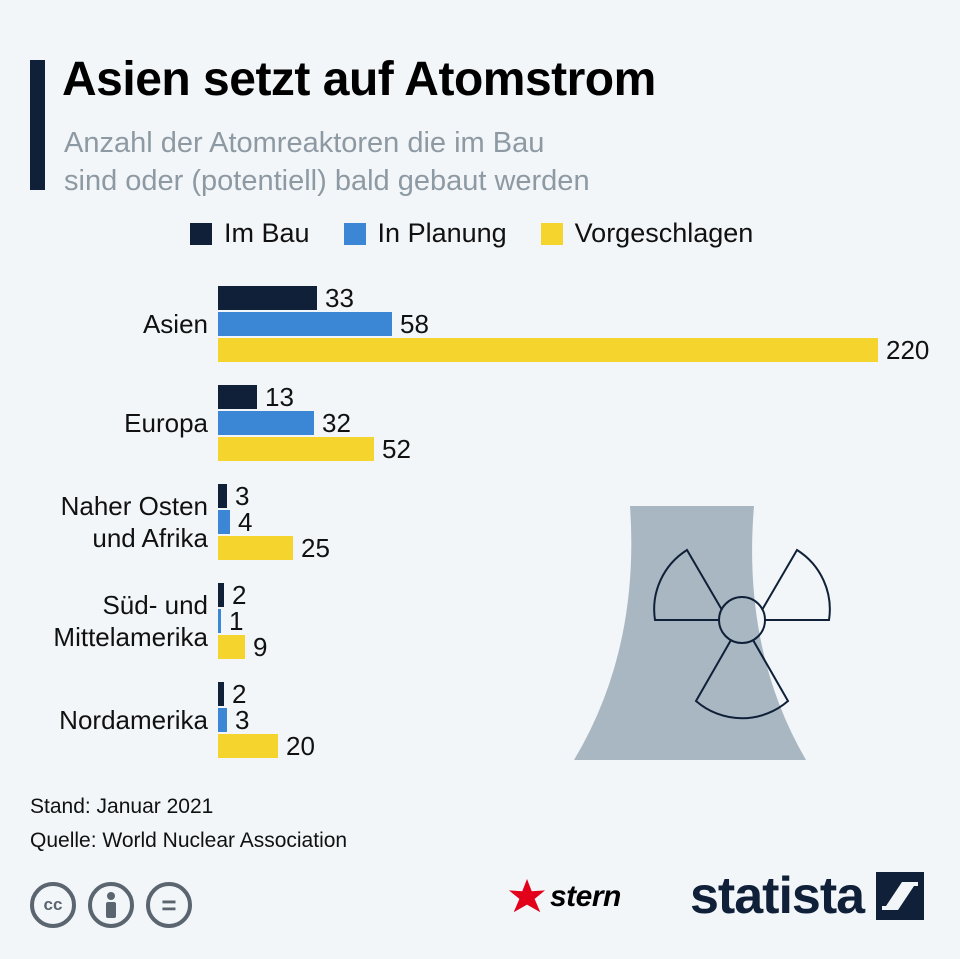 This screenshot has height=959, width=960. I want to click on legend-item-in-planung: In Planung, so click(425, 233).